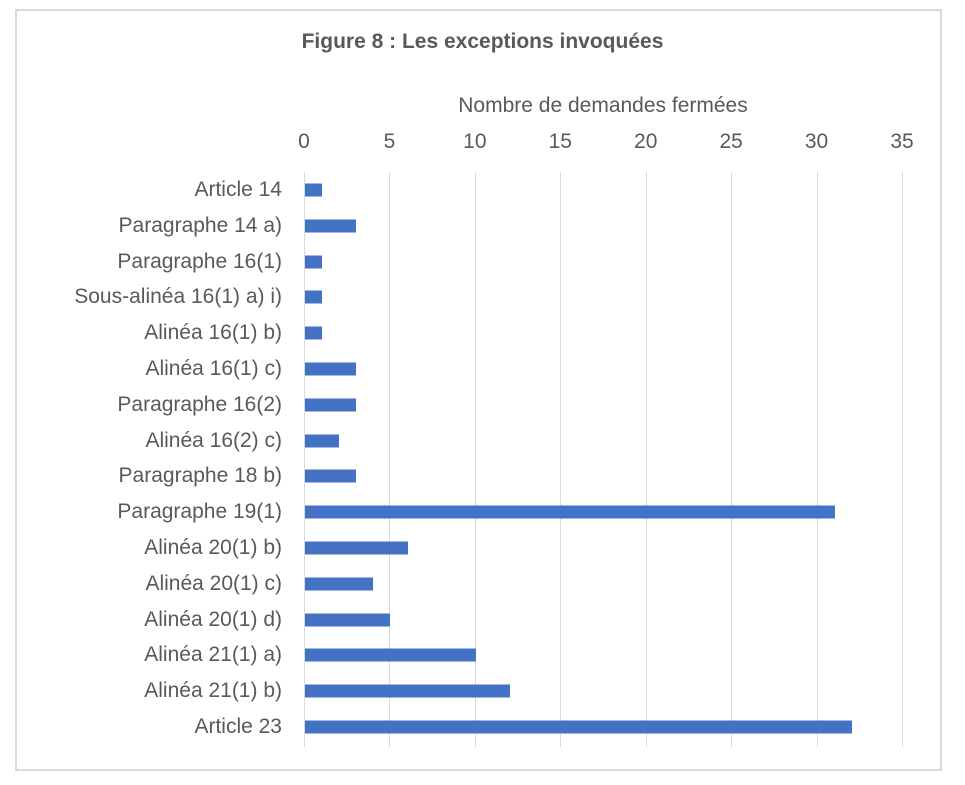 The width and height of the screenshot is (965, 785). I want to click on category-label: Paragraphe 18 b), so click(200, 476).